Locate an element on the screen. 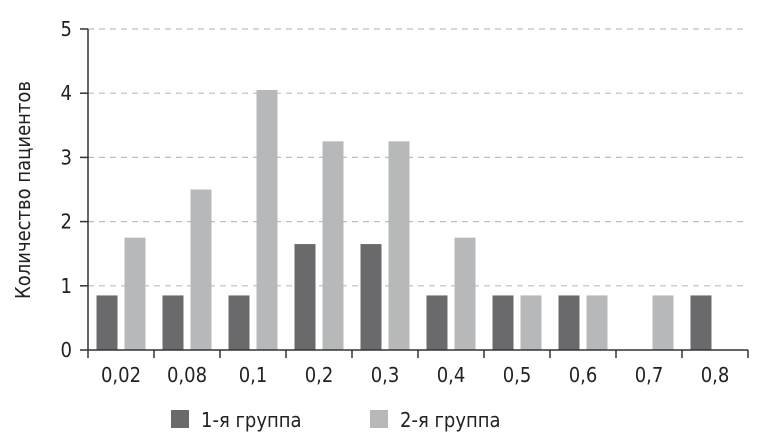 The width and height of the screenshot is (768, 436). y-tick-label: 4 is located at coordinates (66, 93).